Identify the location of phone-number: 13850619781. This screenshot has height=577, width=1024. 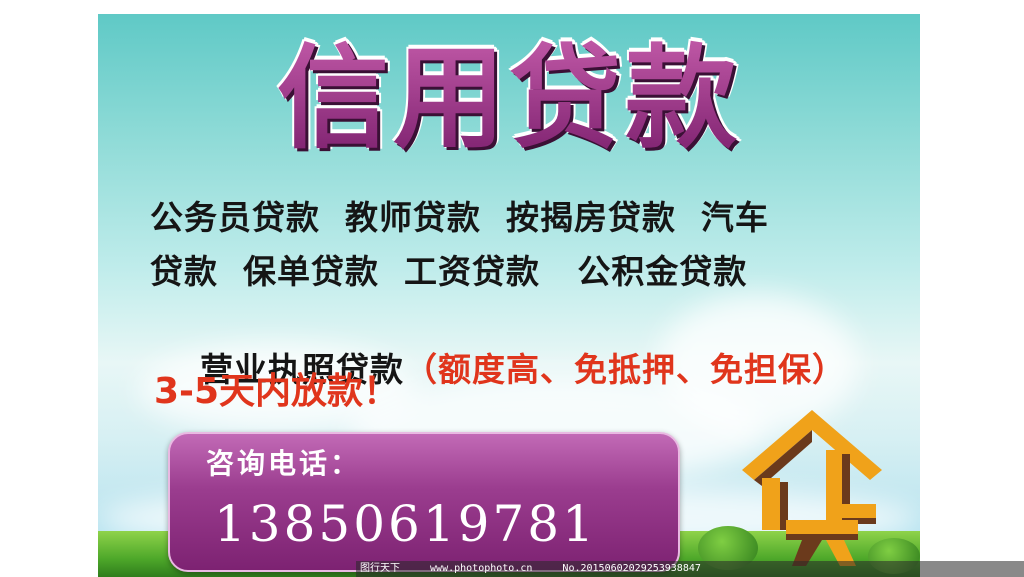
(405, 524).